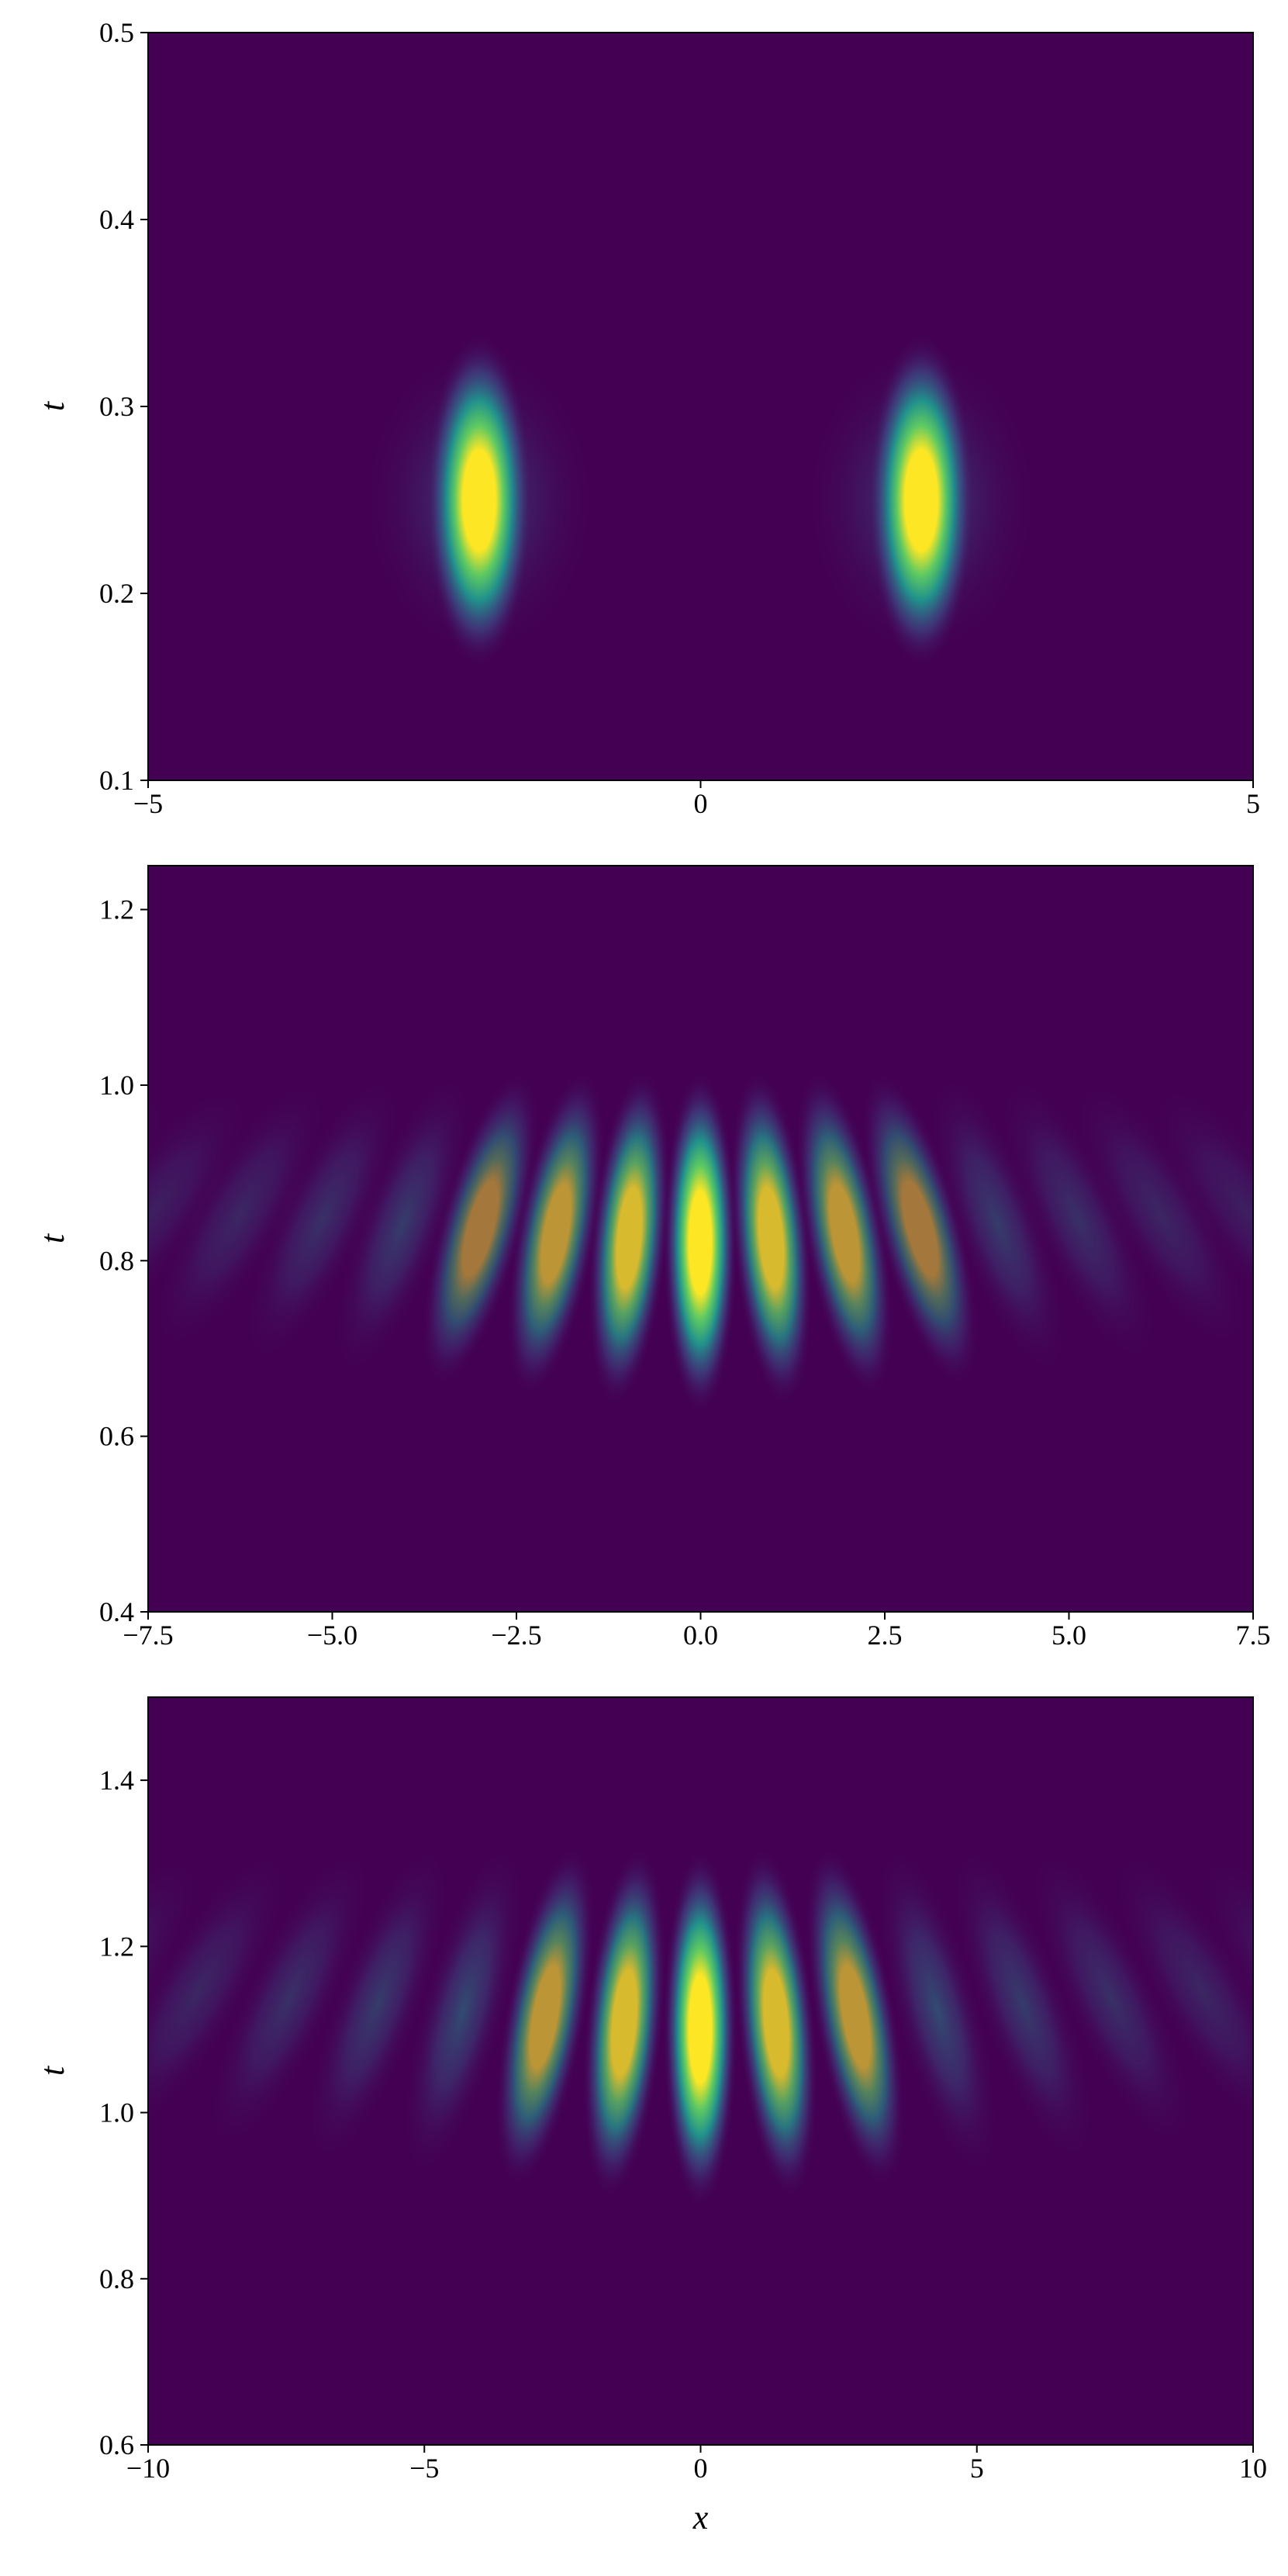  What do you see at coordinates (1254, 1635) in the screenshot?
I see `x-tick-label: 7.5` at bounding box center [1254, 1635].